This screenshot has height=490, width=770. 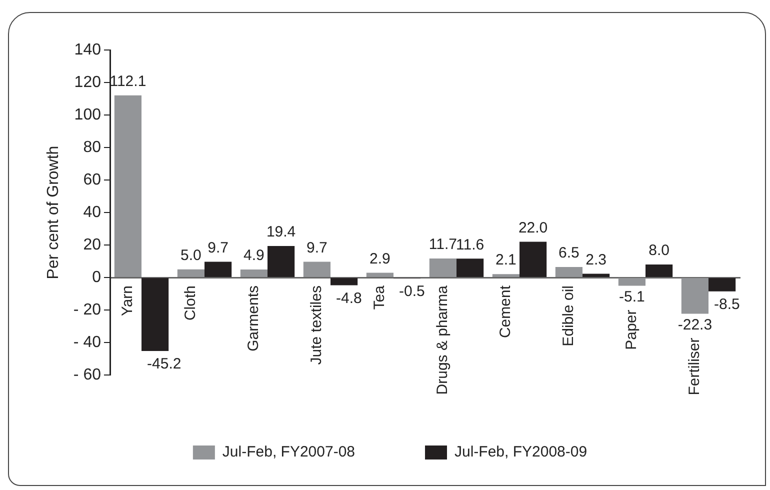 What do you see at coordinates (506, 260) in the screenshot?
I see `data-label: 2.1` at bounding box center [506, 260].